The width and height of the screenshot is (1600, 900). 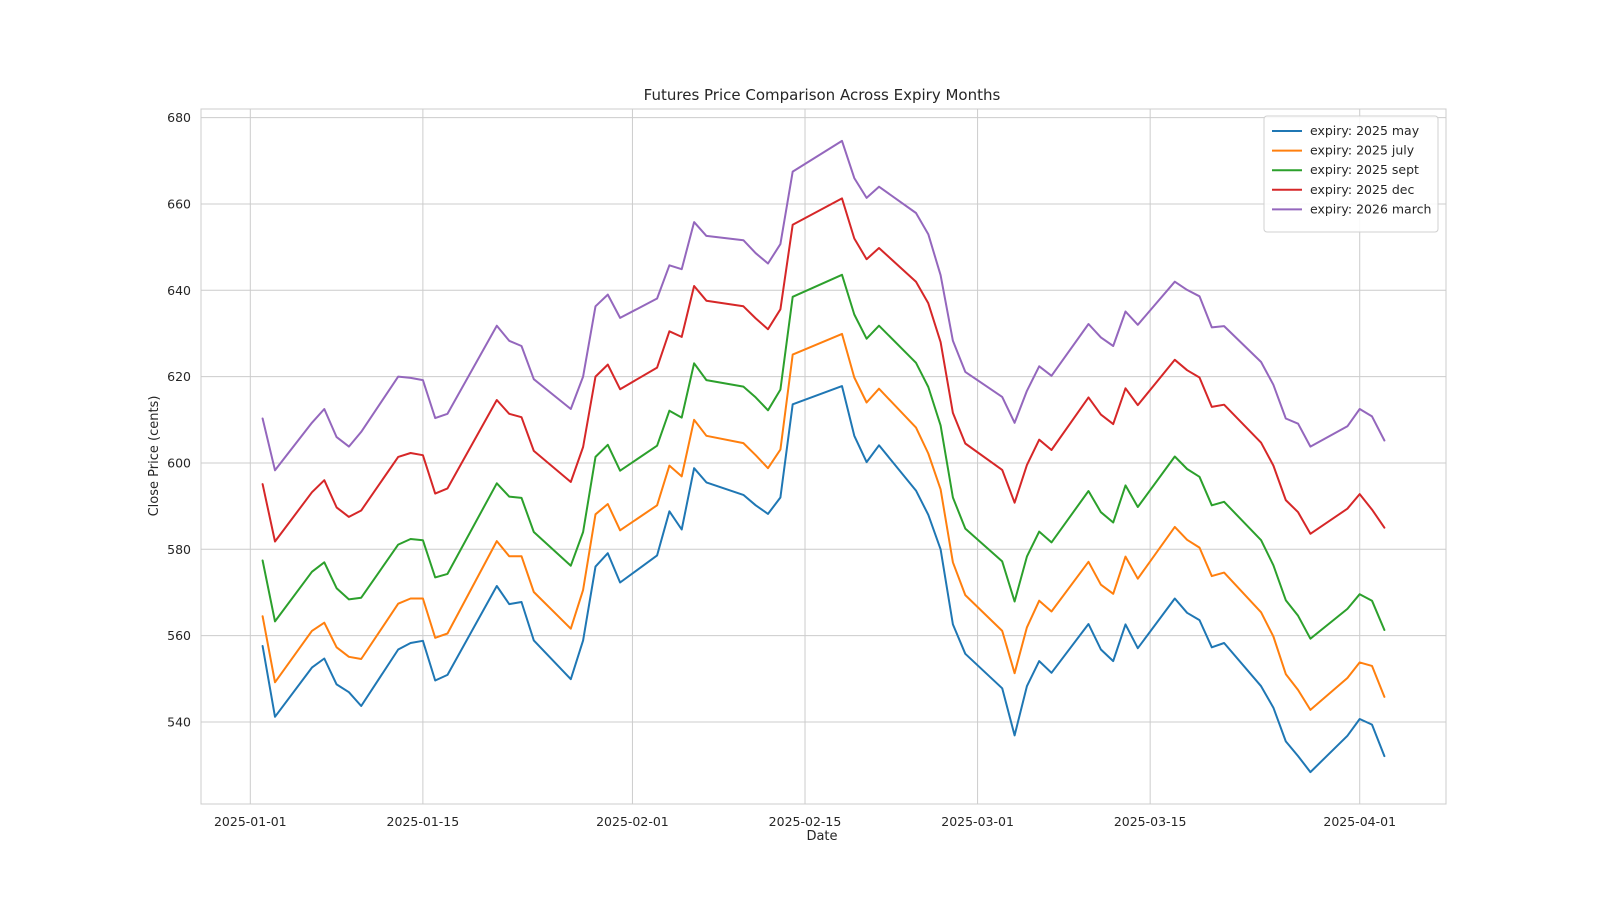 What do you see at coordinates (179, 549) in the screenshot?
I see `y-tick-label: 580` at bounding box center [179, 549].